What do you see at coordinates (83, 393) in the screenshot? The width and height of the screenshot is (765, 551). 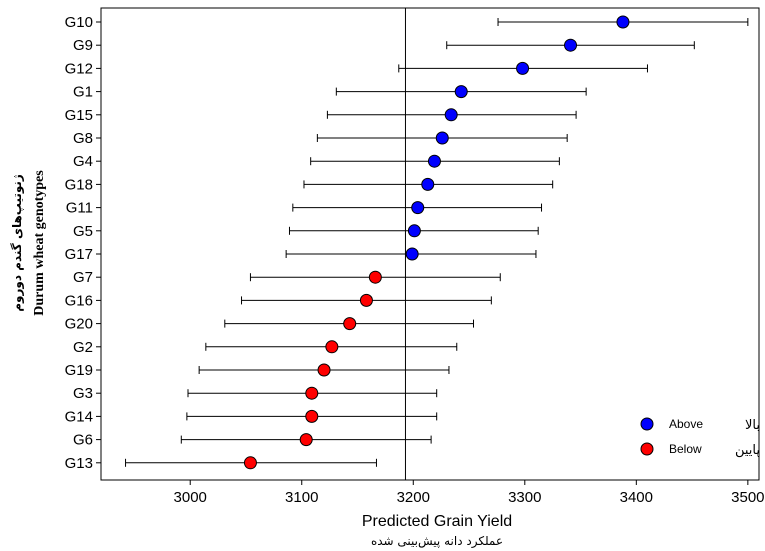 I see `y-tick-label: G3` at bounding box center [83, 393].